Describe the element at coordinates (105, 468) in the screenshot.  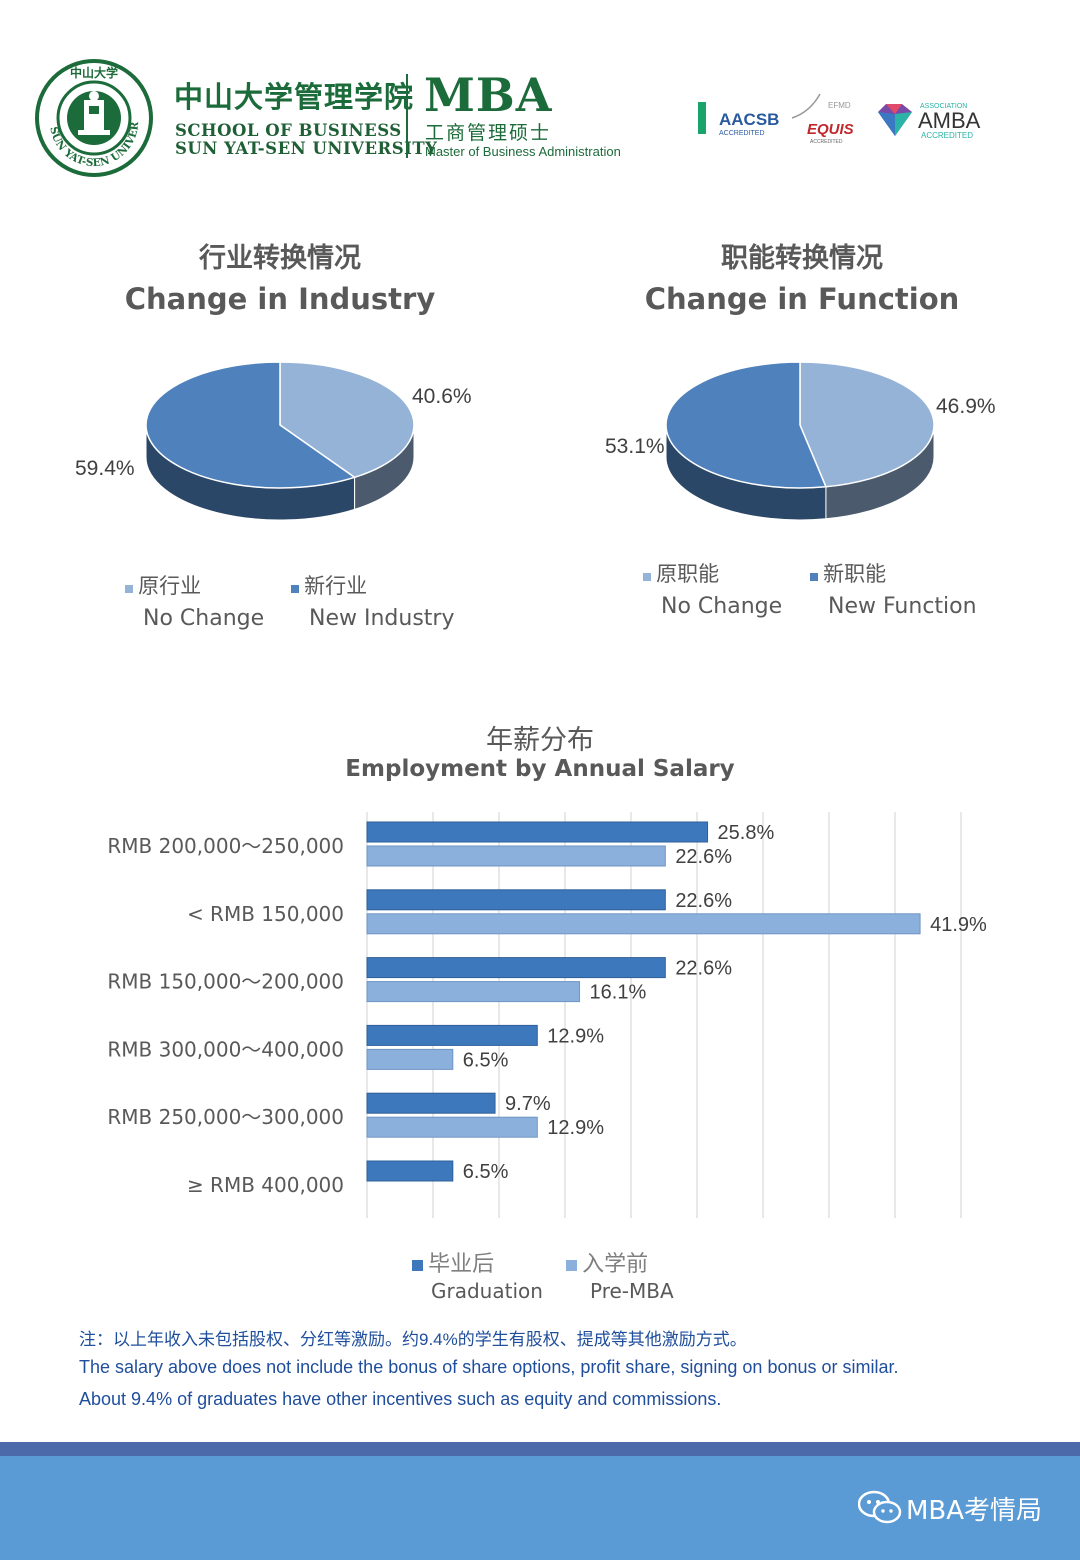
I see `industry-new-pct: 59.4%` at that location.